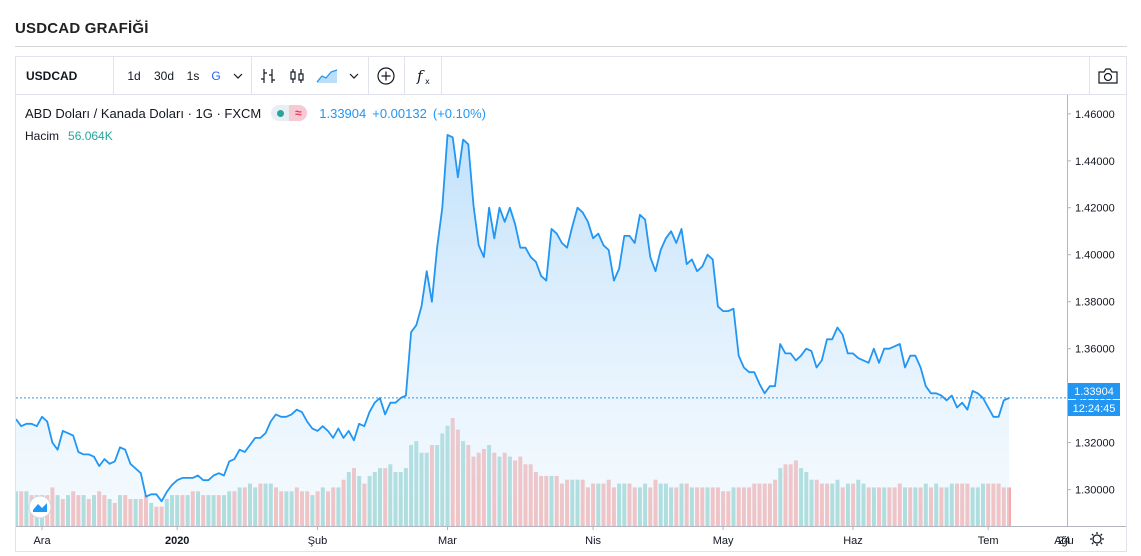 The image size is (1141, 556). What do you see at coordinates (1095, 115) in the screenshot?
I see `y-tick-label: 1.46000` at bounding box center [1095, 115].